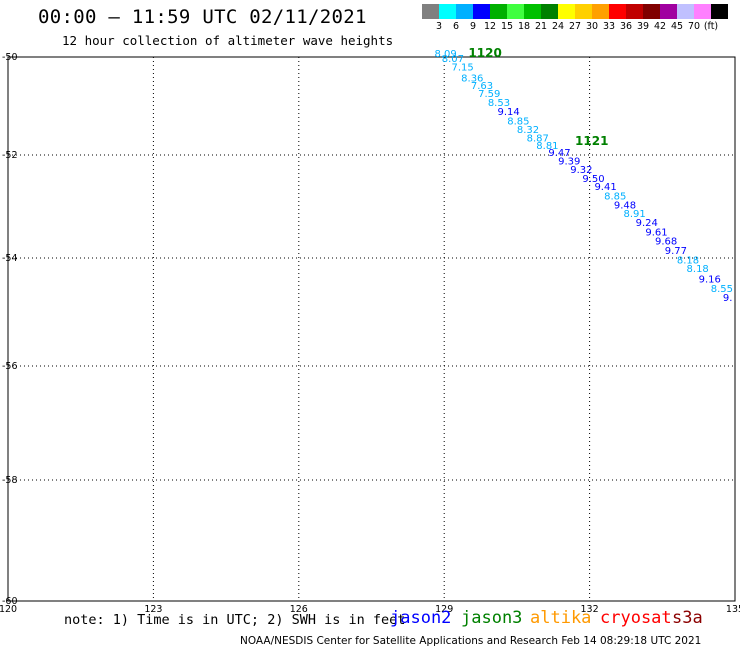 The width and height of the screenshot is (740, 650). Describe the element at coordinates (473, 26) in the screenshot. I see `legend-label: 9` at that location.